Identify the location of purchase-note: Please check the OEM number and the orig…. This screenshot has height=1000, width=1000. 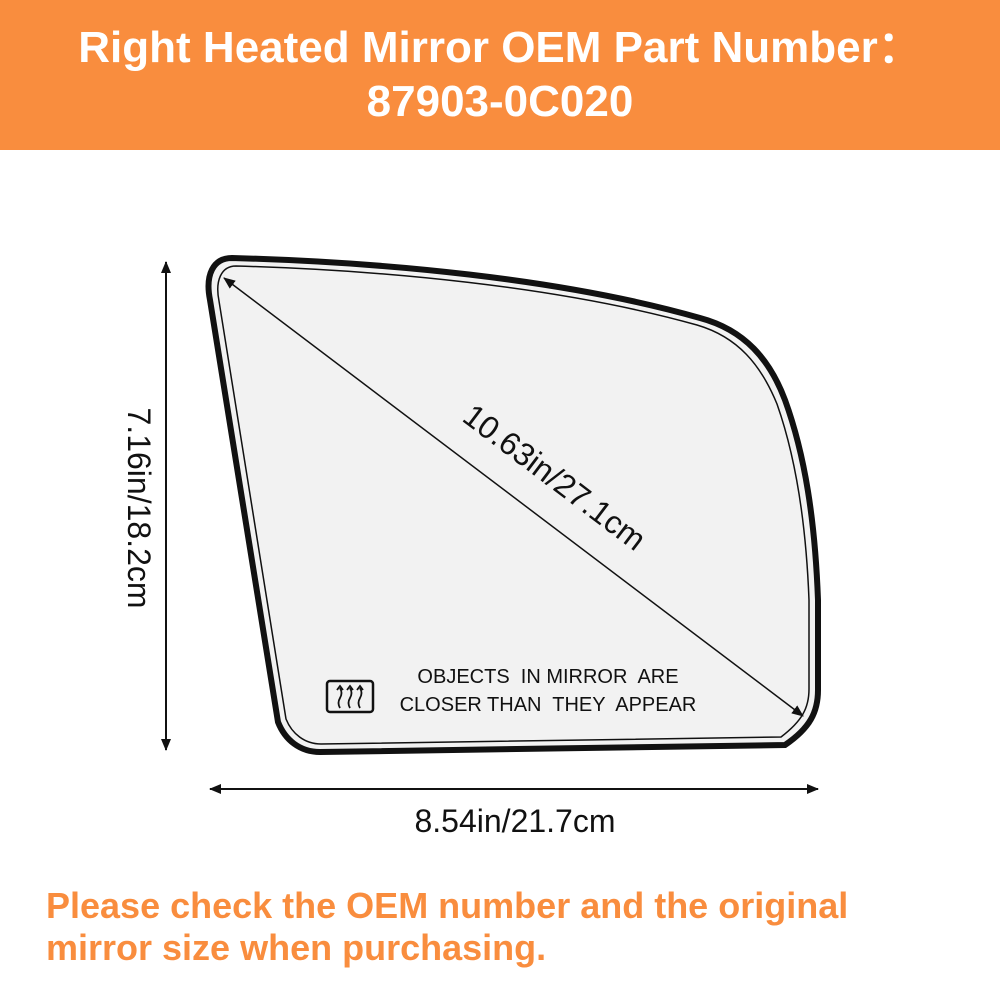
(511, 927).